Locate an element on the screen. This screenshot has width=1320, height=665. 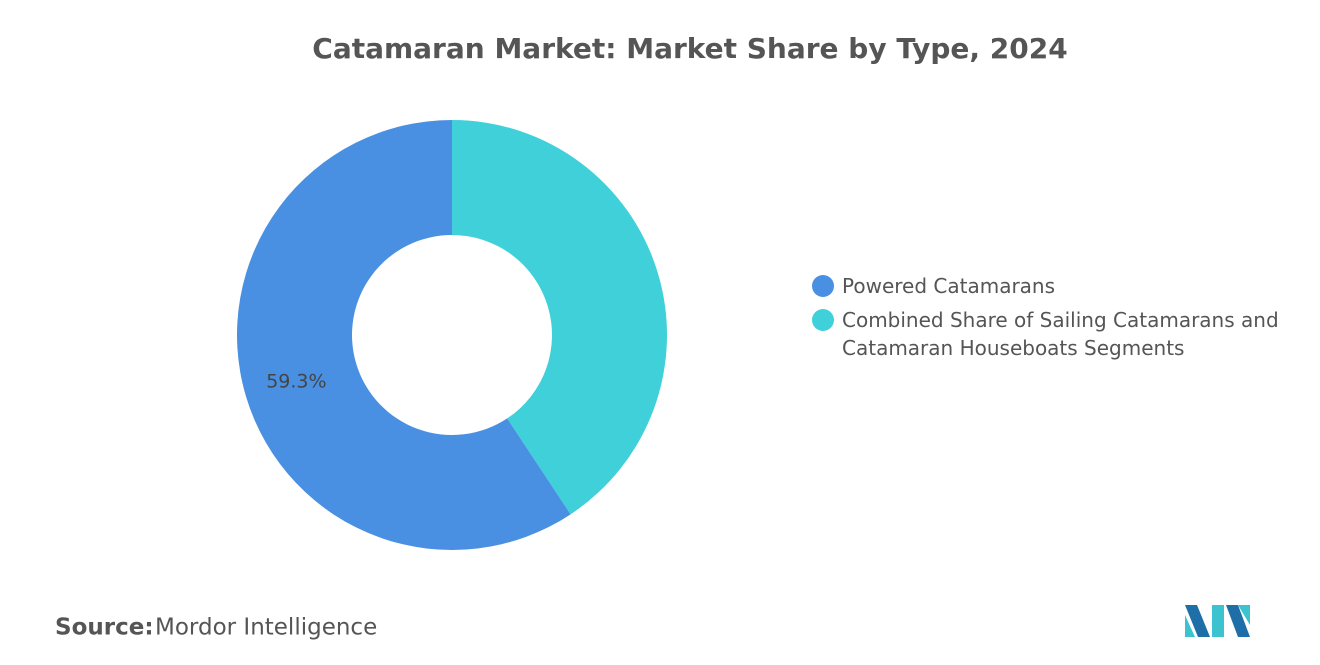
source: Mordor Intelligence is located at coordinates (266, 628).